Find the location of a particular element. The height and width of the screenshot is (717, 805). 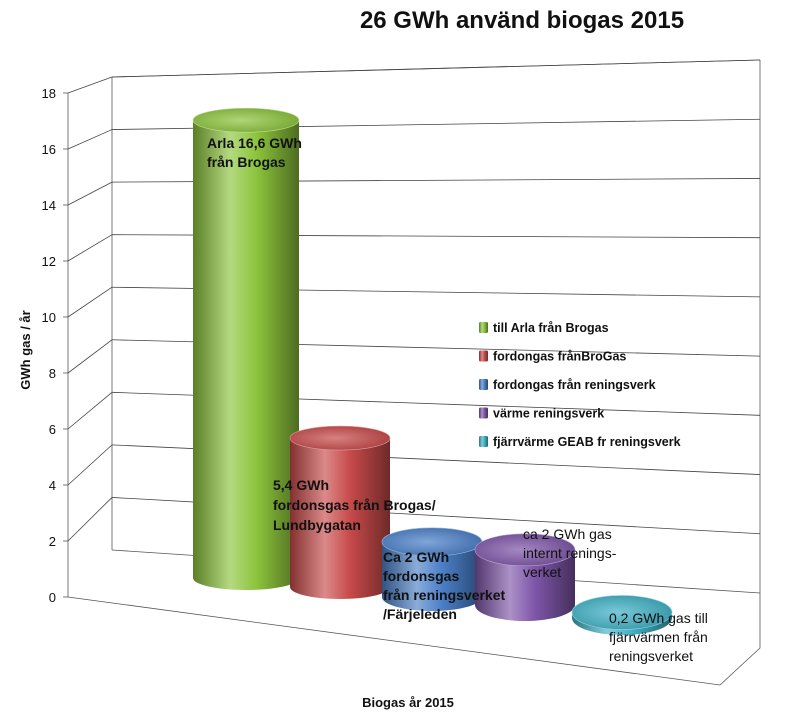

tick-label-16: 16 is located at coordinates (49, 149).